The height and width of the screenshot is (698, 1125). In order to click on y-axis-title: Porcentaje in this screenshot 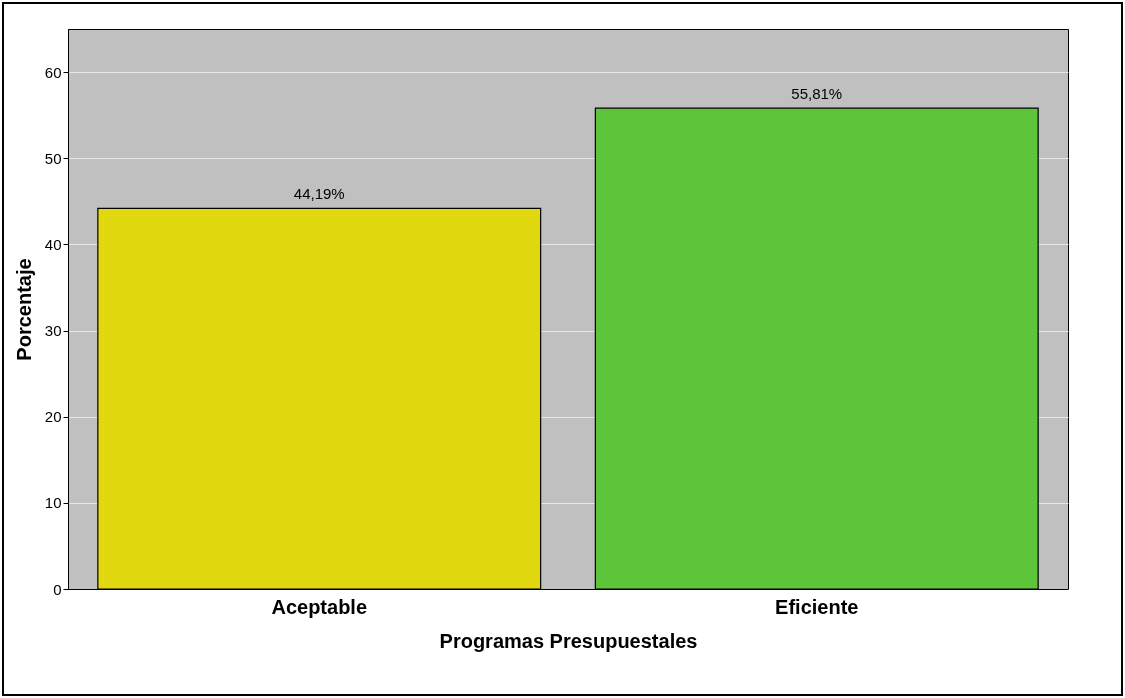, I will do `click(23, 309)`.